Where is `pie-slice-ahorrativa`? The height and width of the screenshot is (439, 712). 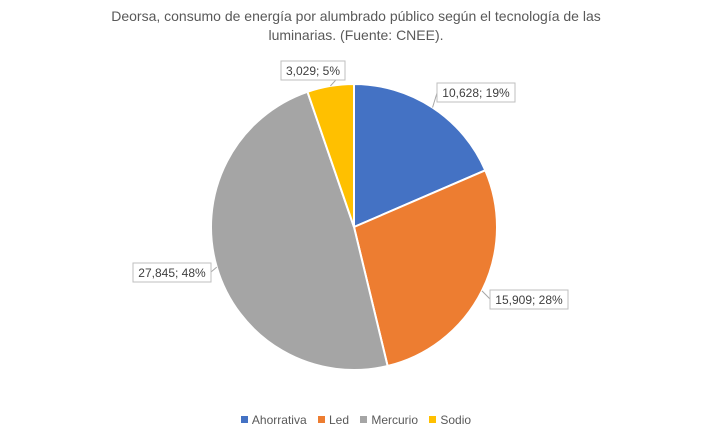
pie-slice-ahorrativa is located at coordinates (420, 155).